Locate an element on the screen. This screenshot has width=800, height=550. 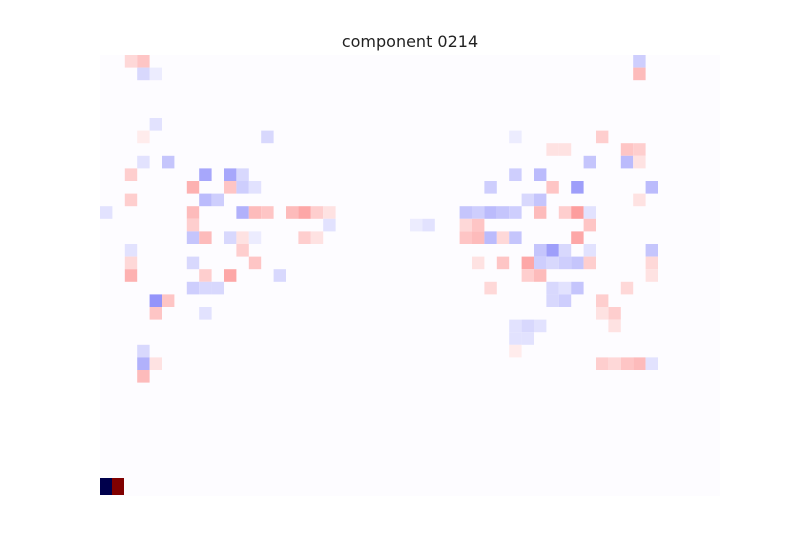
chart-title: component 0214 is located at coordinates (410, 41).